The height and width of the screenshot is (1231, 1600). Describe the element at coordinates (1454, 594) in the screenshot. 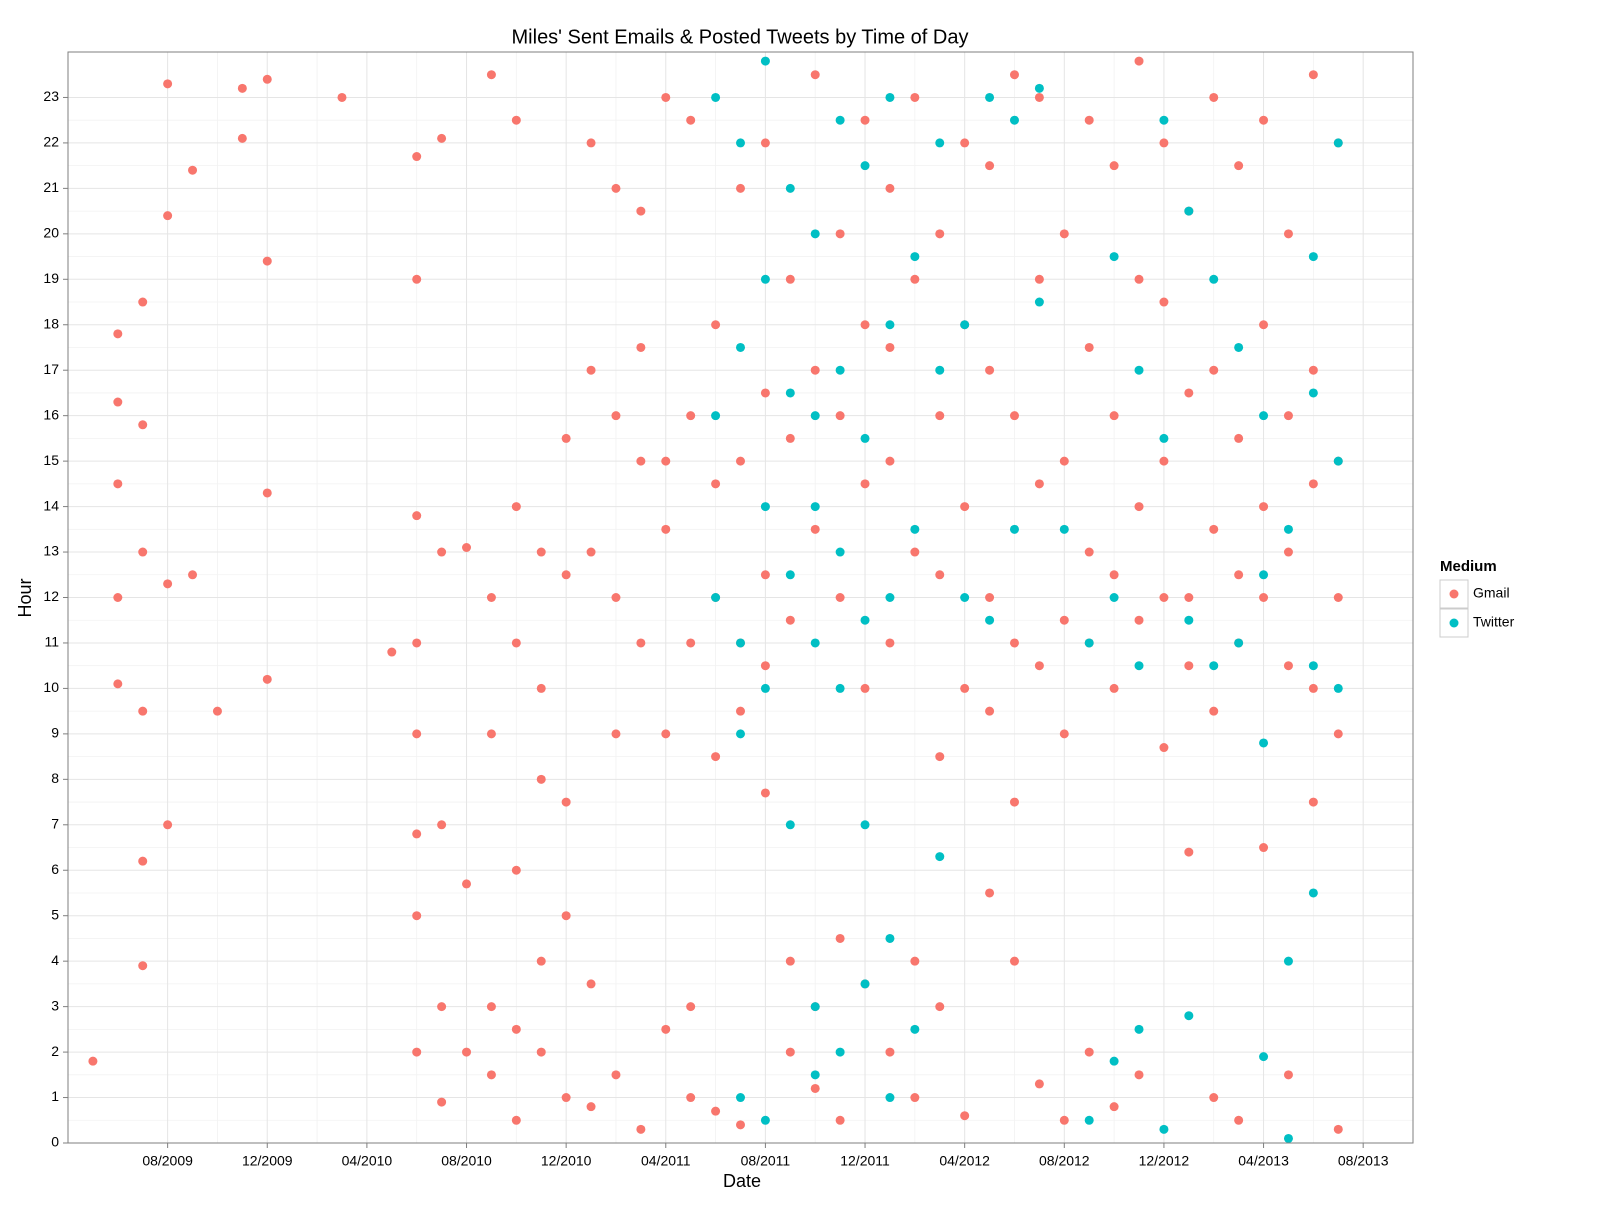

I see `legend-marker` at that location.